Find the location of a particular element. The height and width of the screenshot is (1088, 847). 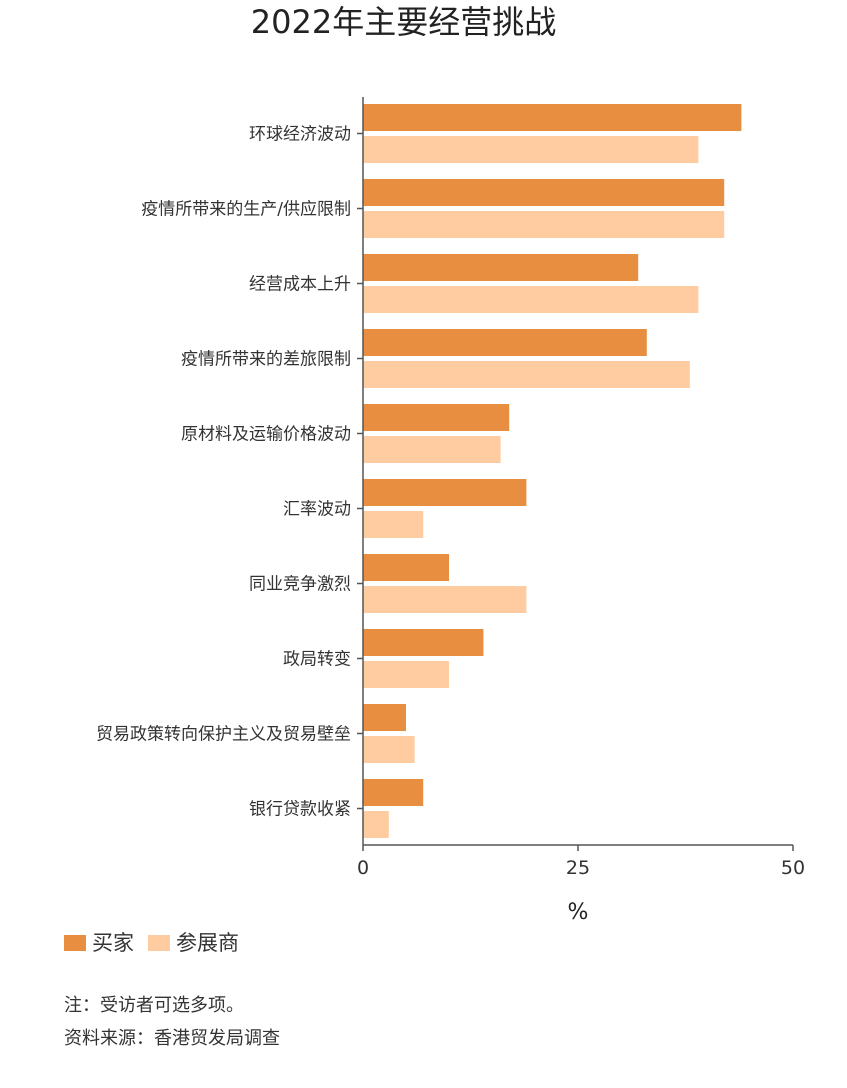

legend: 买家 参展商 is located at coordinates (158, 943).